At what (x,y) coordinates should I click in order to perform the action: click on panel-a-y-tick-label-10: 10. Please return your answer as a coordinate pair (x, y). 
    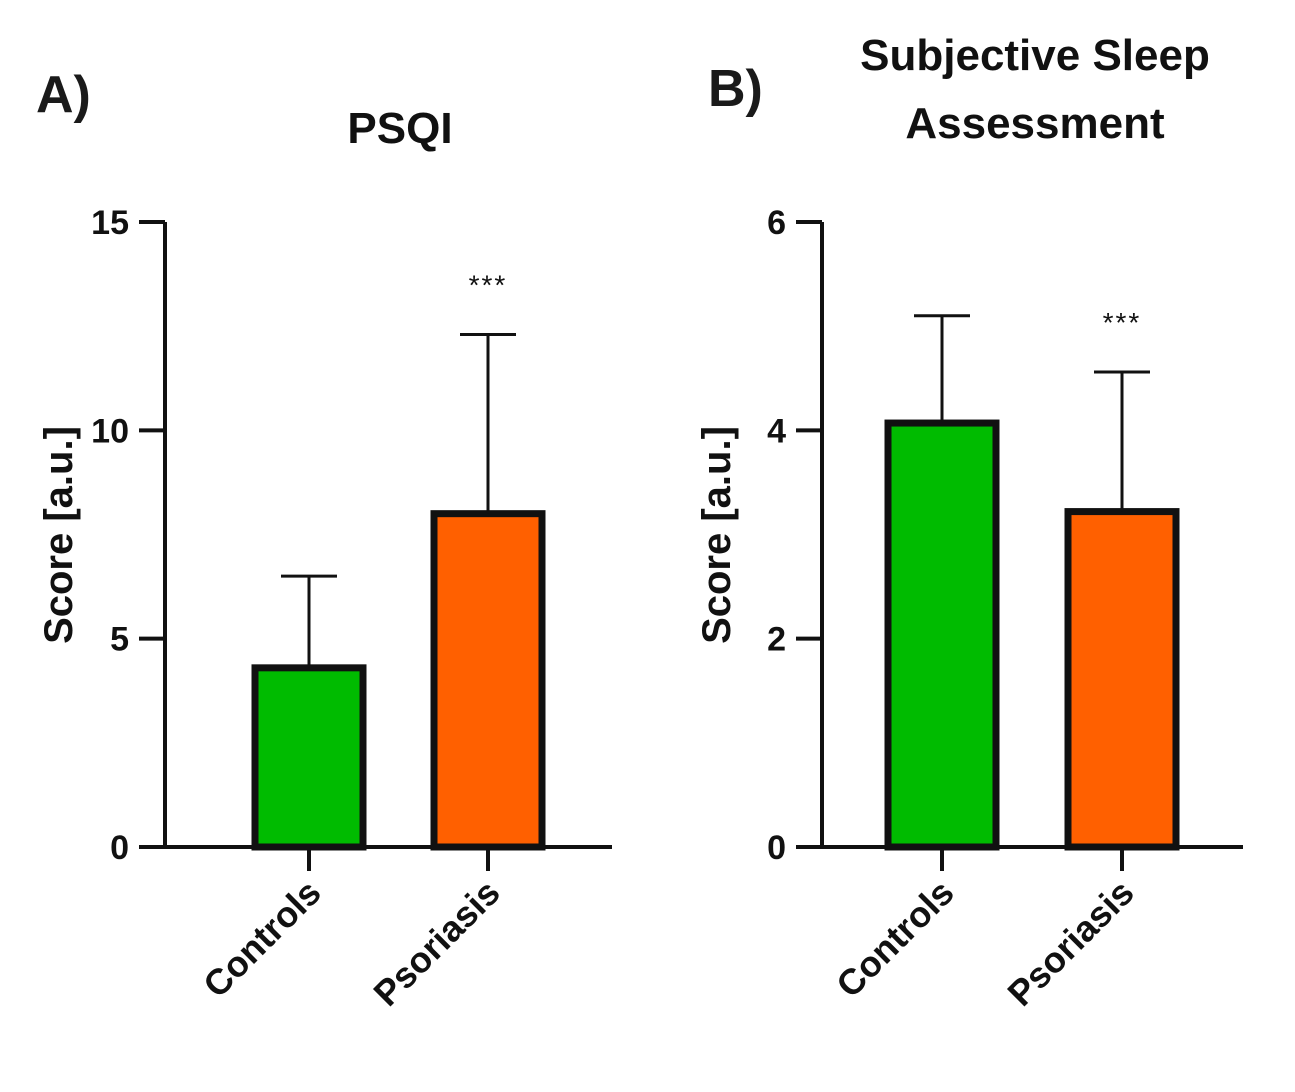
    Looking at the image, I should click on (110, 431).